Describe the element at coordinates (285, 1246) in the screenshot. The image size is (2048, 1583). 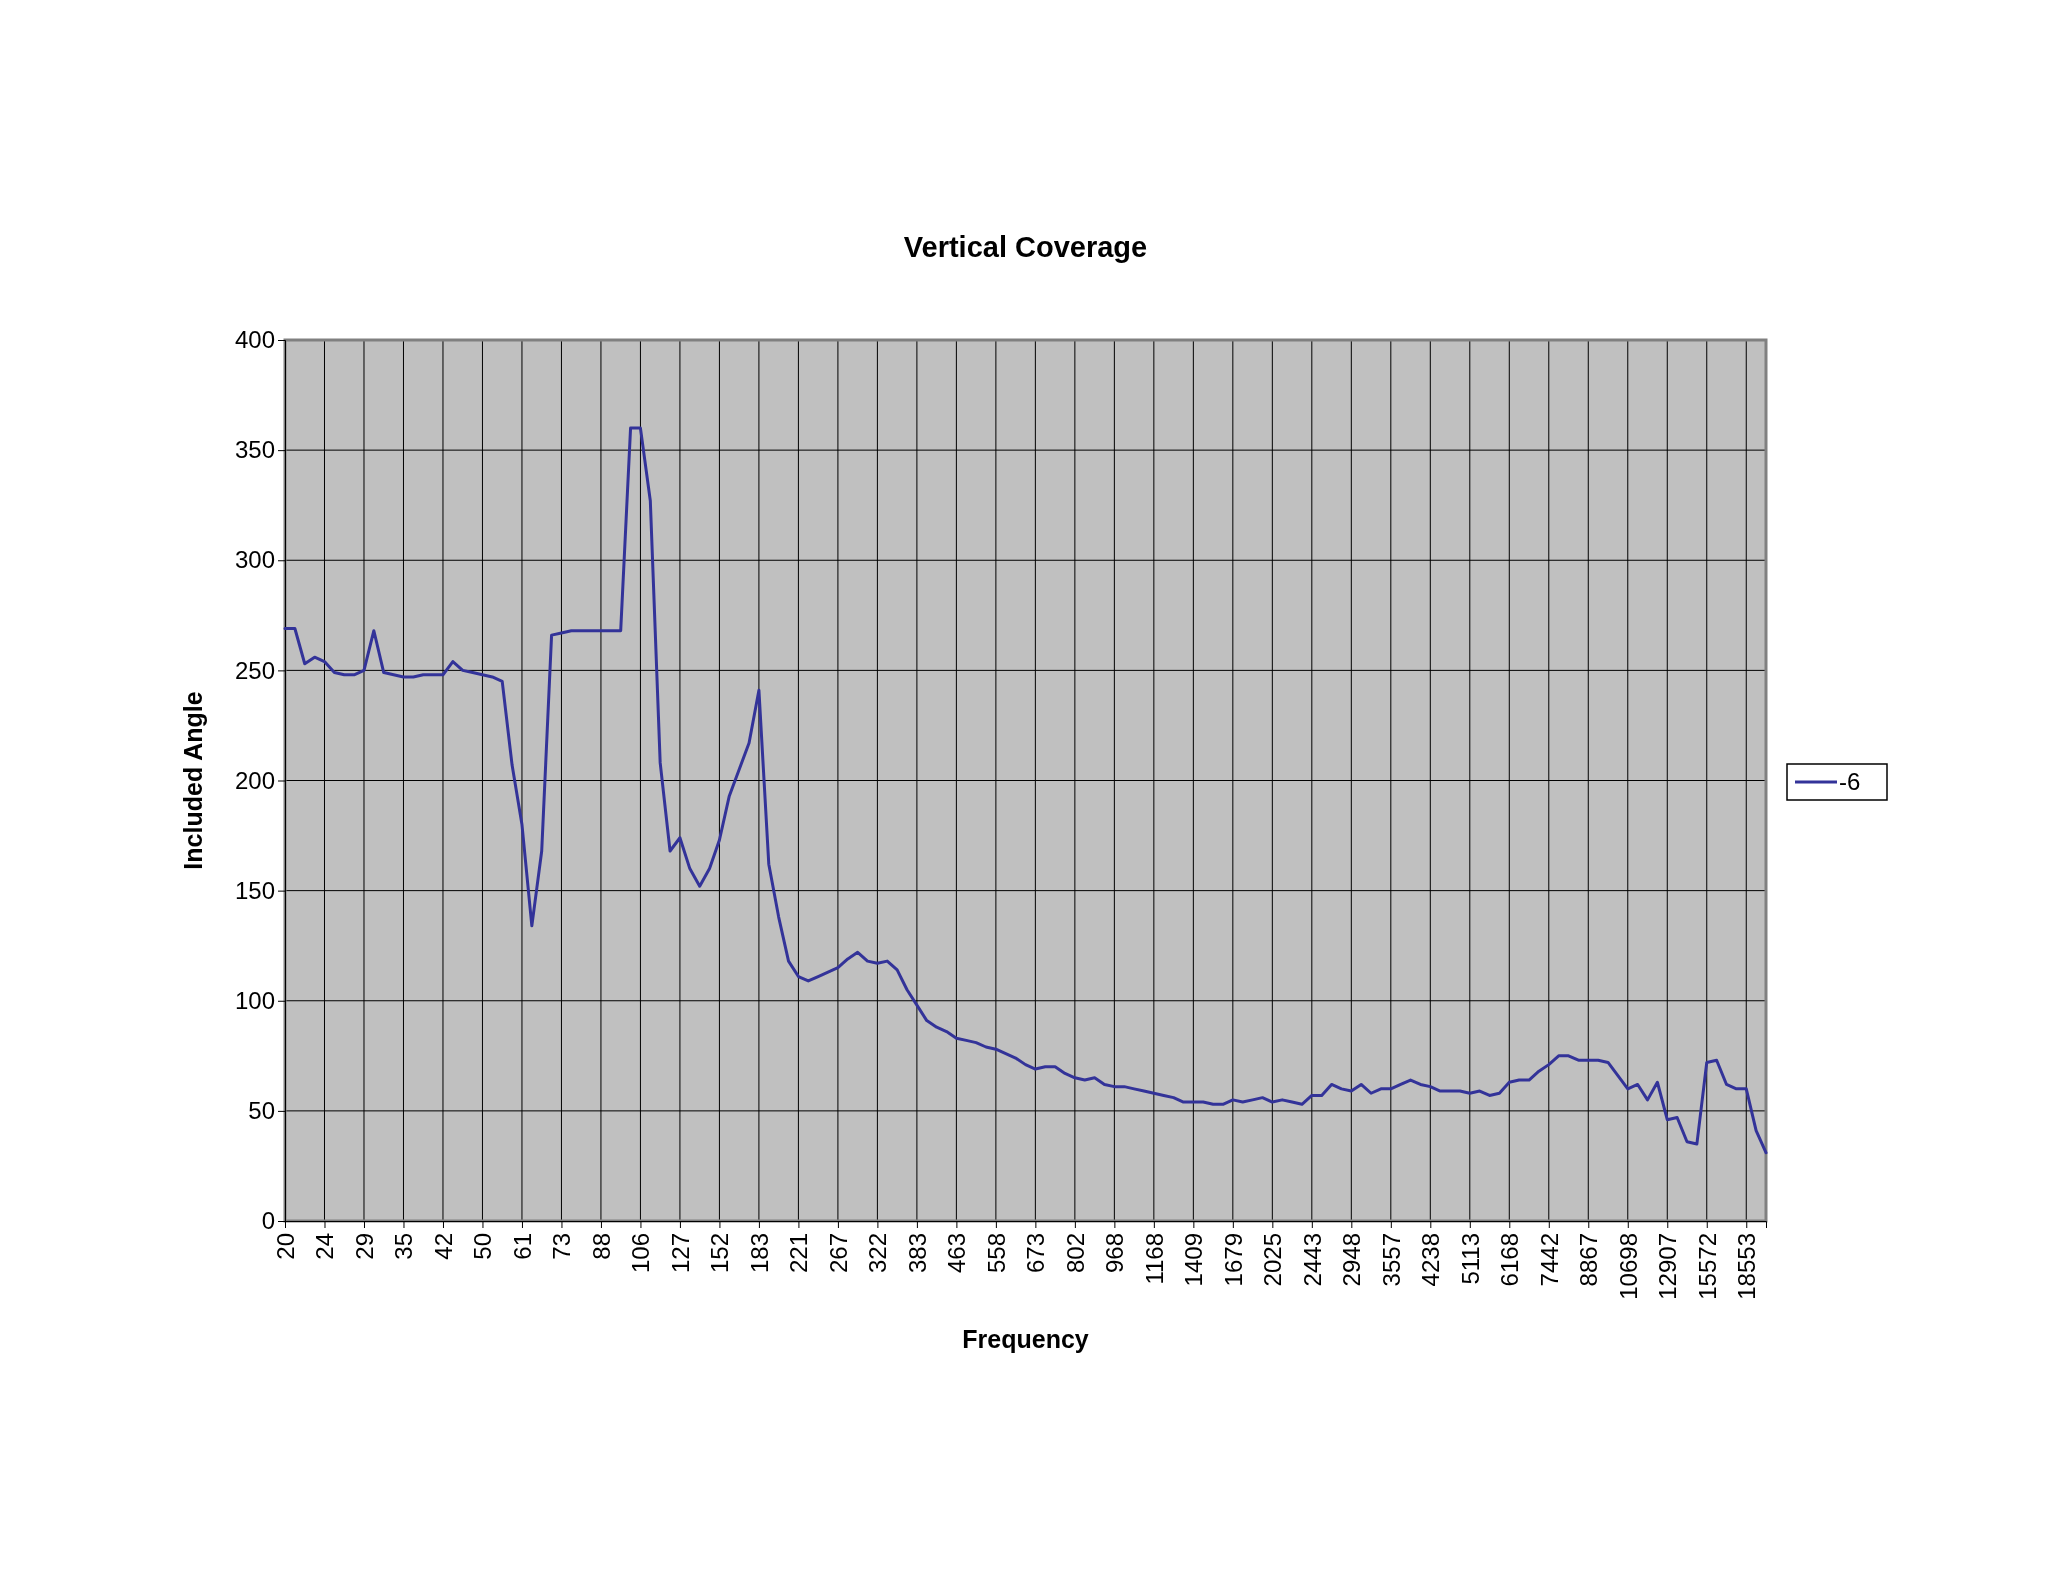
I see `x-tick-label: 20` at that location.